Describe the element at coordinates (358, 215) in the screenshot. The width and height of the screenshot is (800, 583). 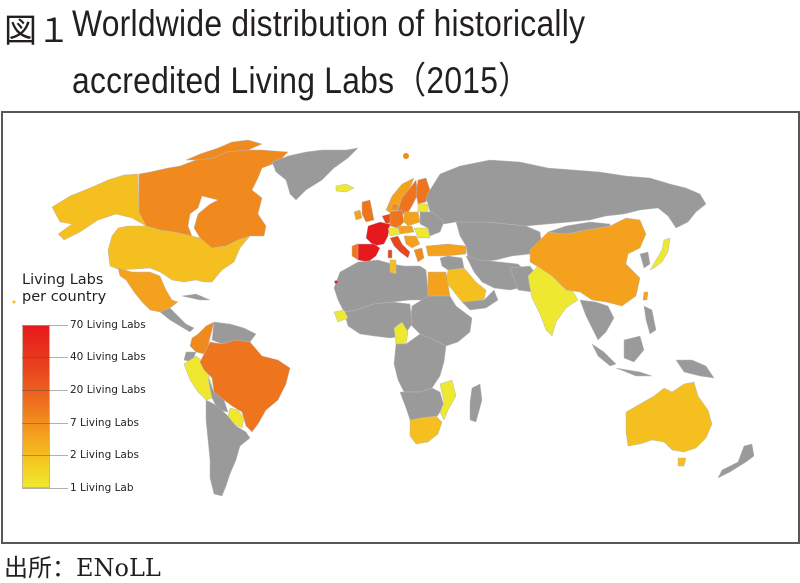
I see `region-ireland` at that location.